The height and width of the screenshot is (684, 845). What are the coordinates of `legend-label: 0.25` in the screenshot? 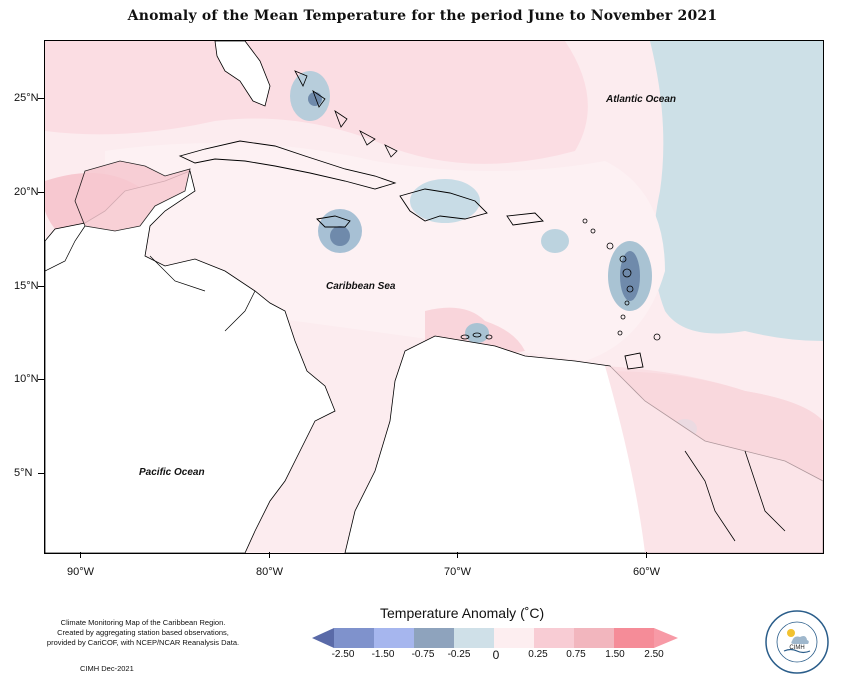 It's located at (538, 654).